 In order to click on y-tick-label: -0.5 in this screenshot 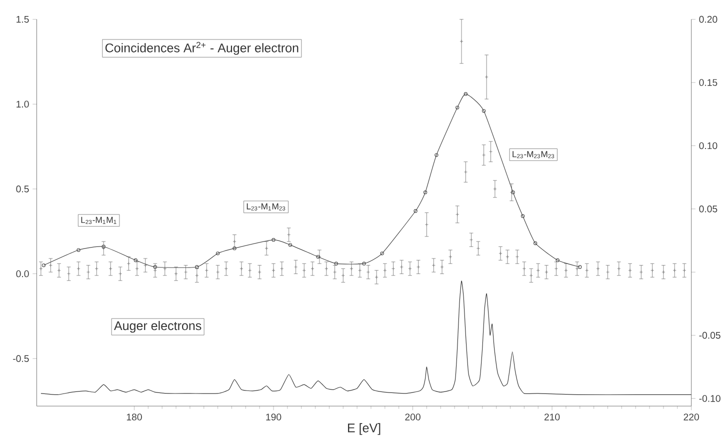, I will do `click(21, 358)`.